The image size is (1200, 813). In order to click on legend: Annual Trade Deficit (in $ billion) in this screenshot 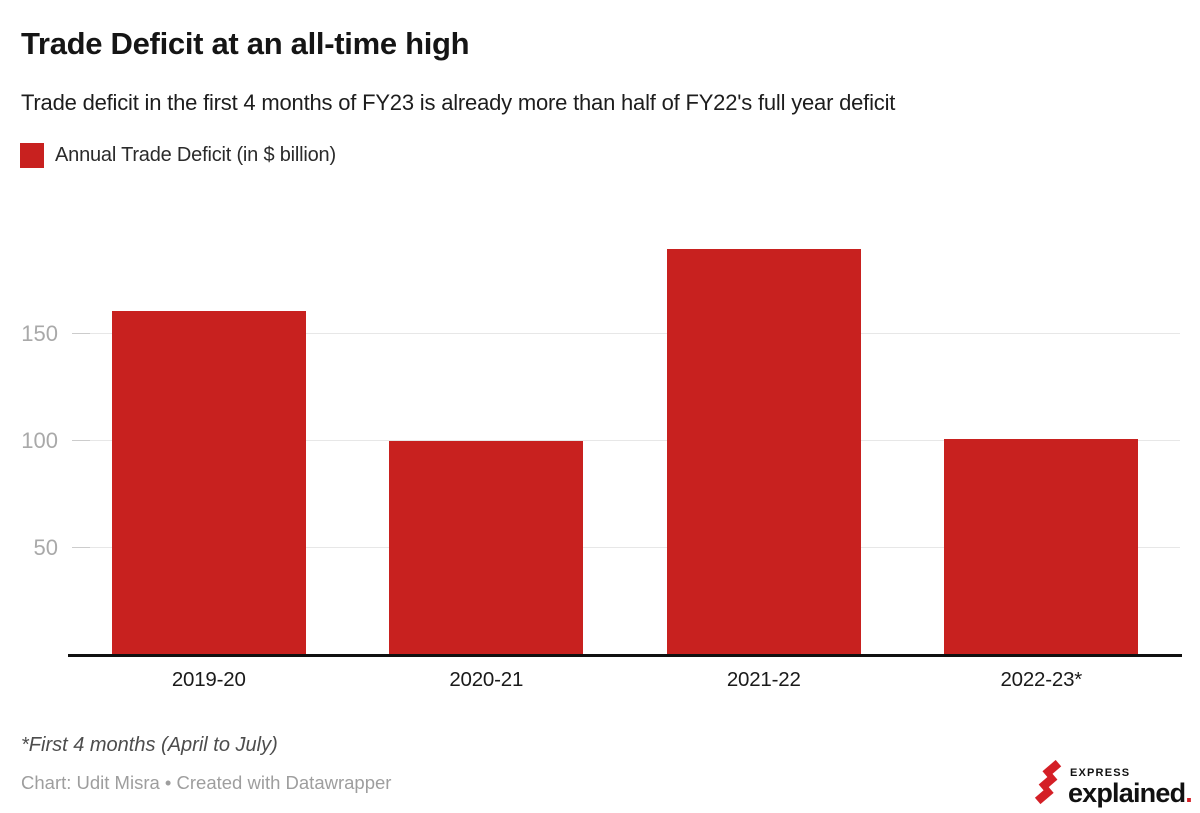, I will do `click(178, 155)`.